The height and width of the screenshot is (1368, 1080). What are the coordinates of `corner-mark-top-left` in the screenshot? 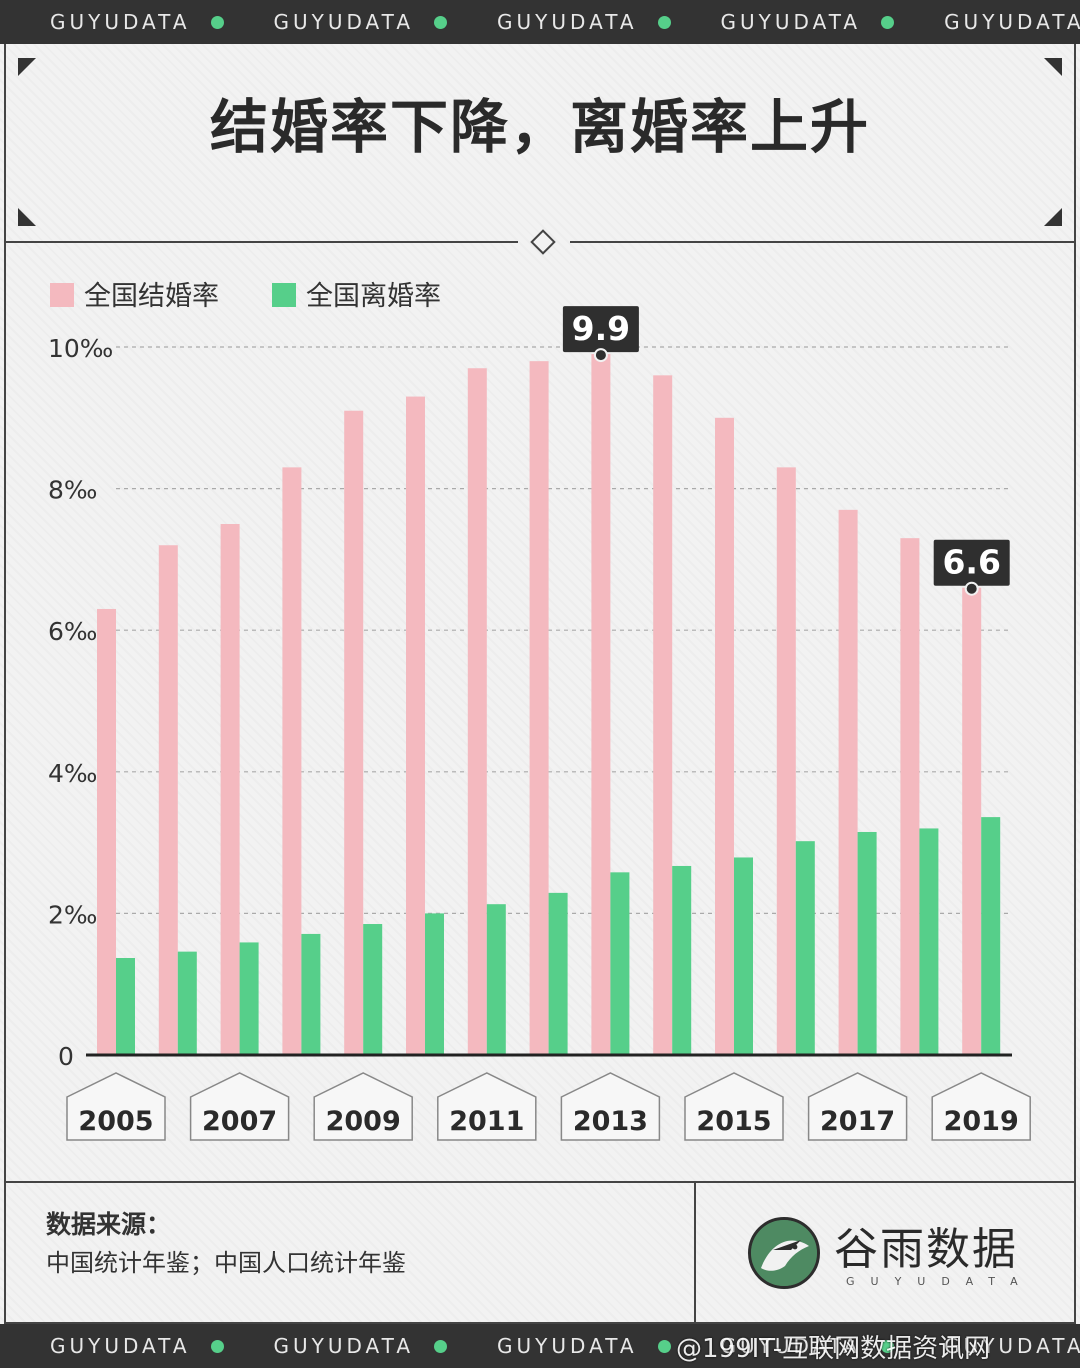 It's located at (27, 67).